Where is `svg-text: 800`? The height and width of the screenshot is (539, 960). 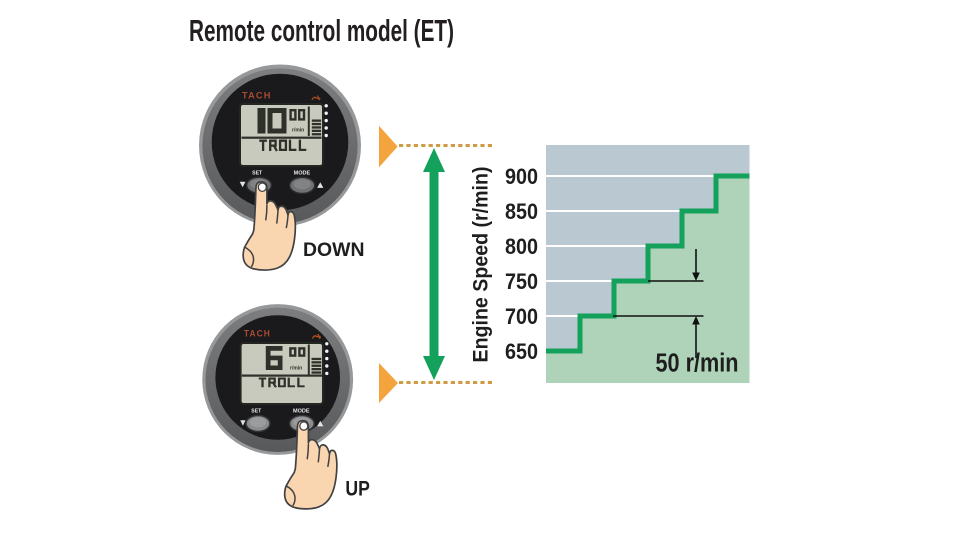 svg-text: 800 is located at coordinates (521, 246).